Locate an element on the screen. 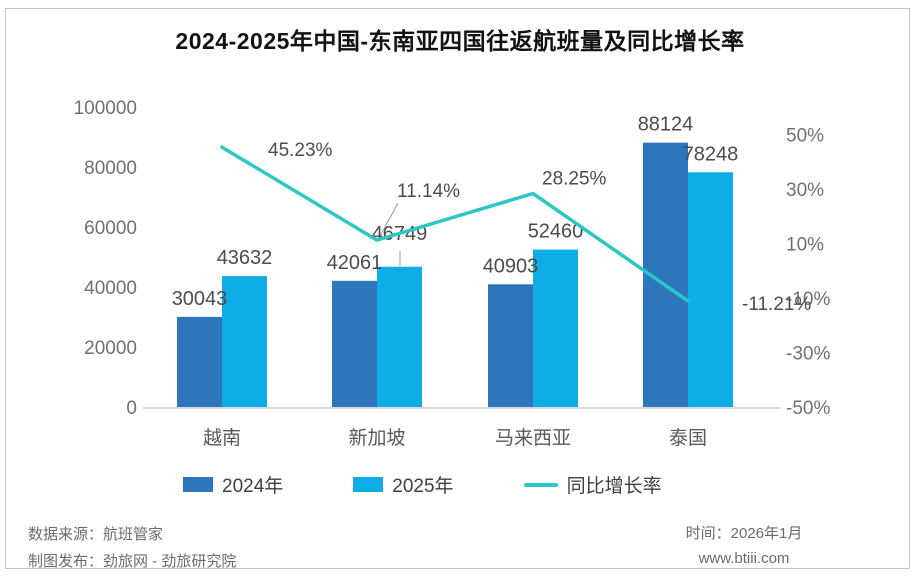 This screenshot has width=920, height=576. legend-item-growth: 同比增长率 is located at coordinates (592, 484).